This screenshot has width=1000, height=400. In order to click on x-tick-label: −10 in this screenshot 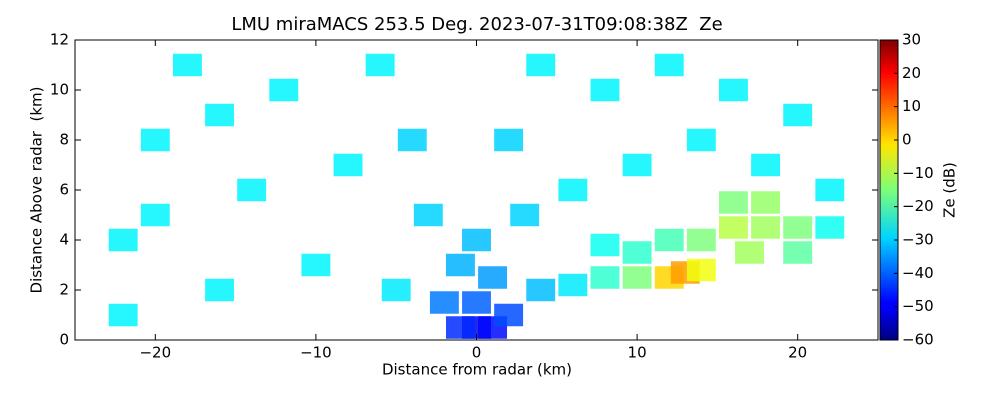, I will do `click(316, 353)`.